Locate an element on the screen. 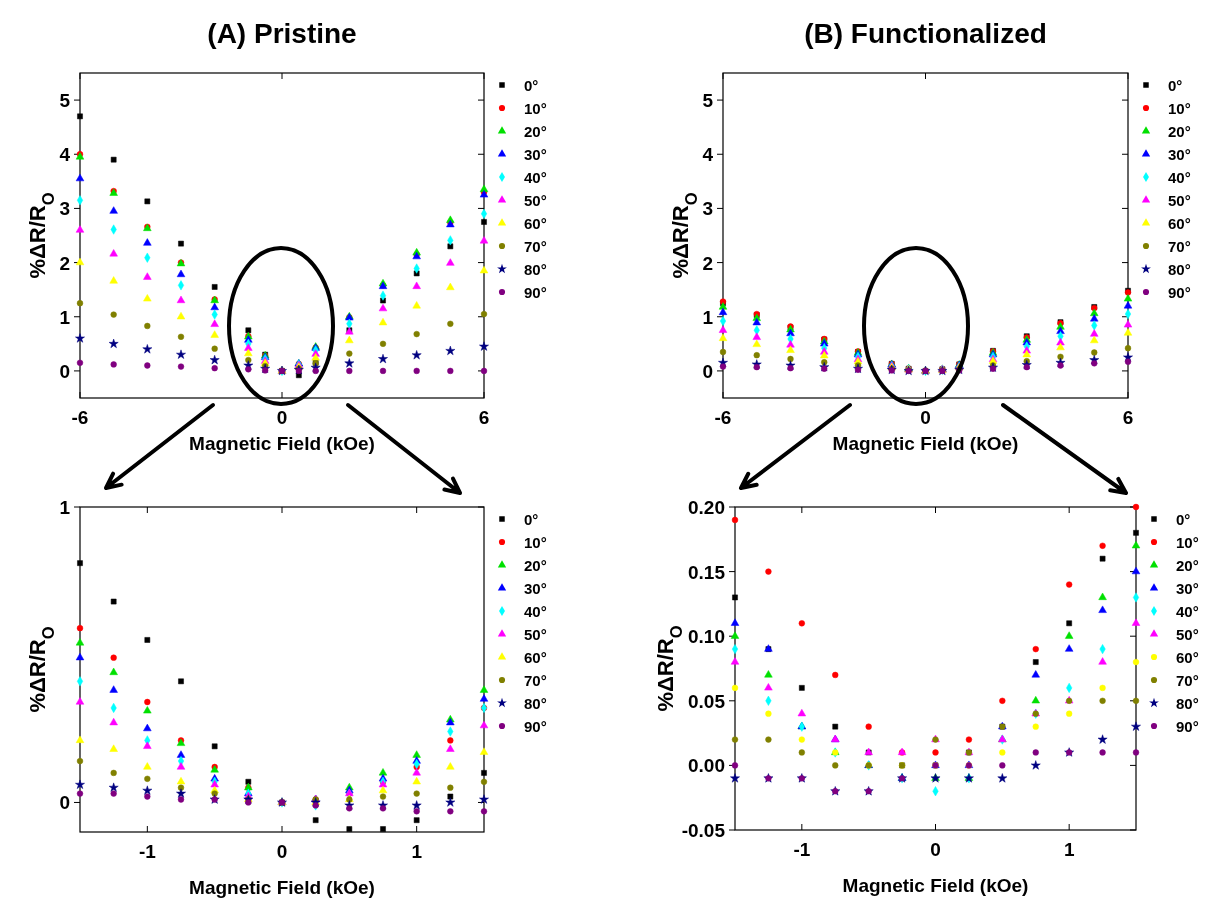  y-tick-label: 0.00 is located at coordinates (706, 766).